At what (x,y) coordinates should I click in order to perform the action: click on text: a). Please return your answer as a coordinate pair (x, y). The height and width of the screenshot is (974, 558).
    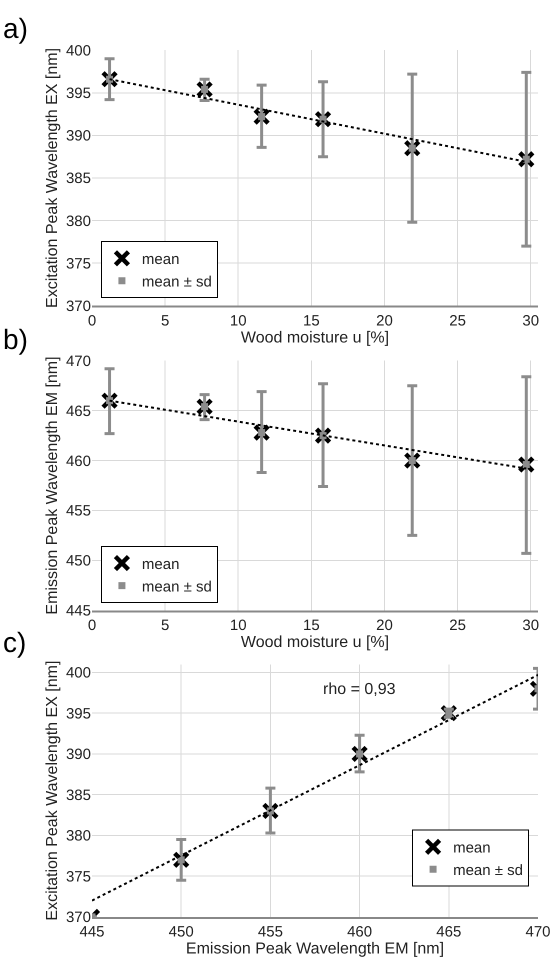
    Looking at the image, I should click on (15, 28).